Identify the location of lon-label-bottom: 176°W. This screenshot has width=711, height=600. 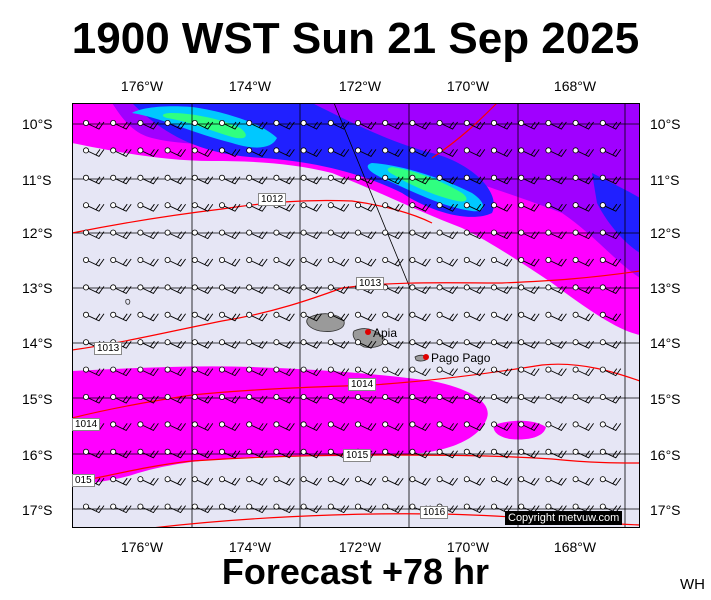
(142, 547).